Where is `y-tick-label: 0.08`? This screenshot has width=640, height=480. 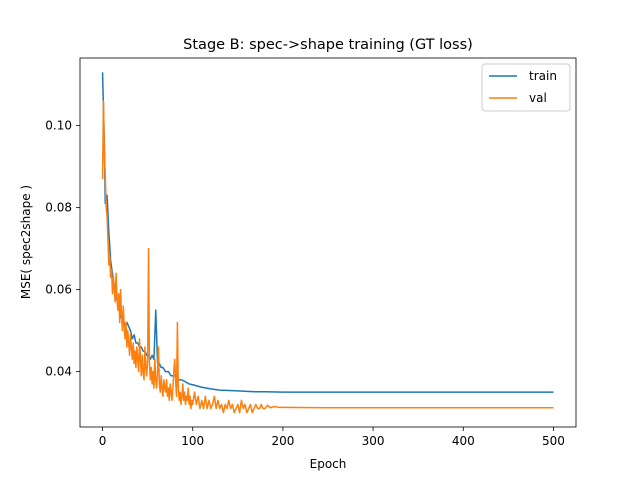
y-tick-label: 0.08 is located at coordinates (58, 208).